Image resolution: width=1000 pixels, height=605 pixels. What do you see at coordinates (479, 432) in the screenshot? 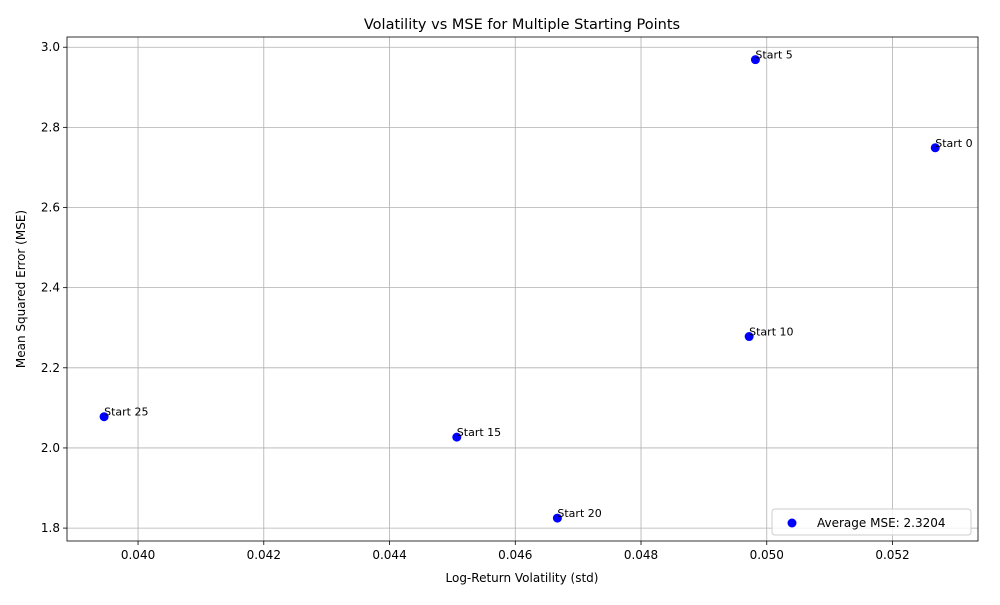
I see `point-label: Start 15` at bounding box center [479, 432].